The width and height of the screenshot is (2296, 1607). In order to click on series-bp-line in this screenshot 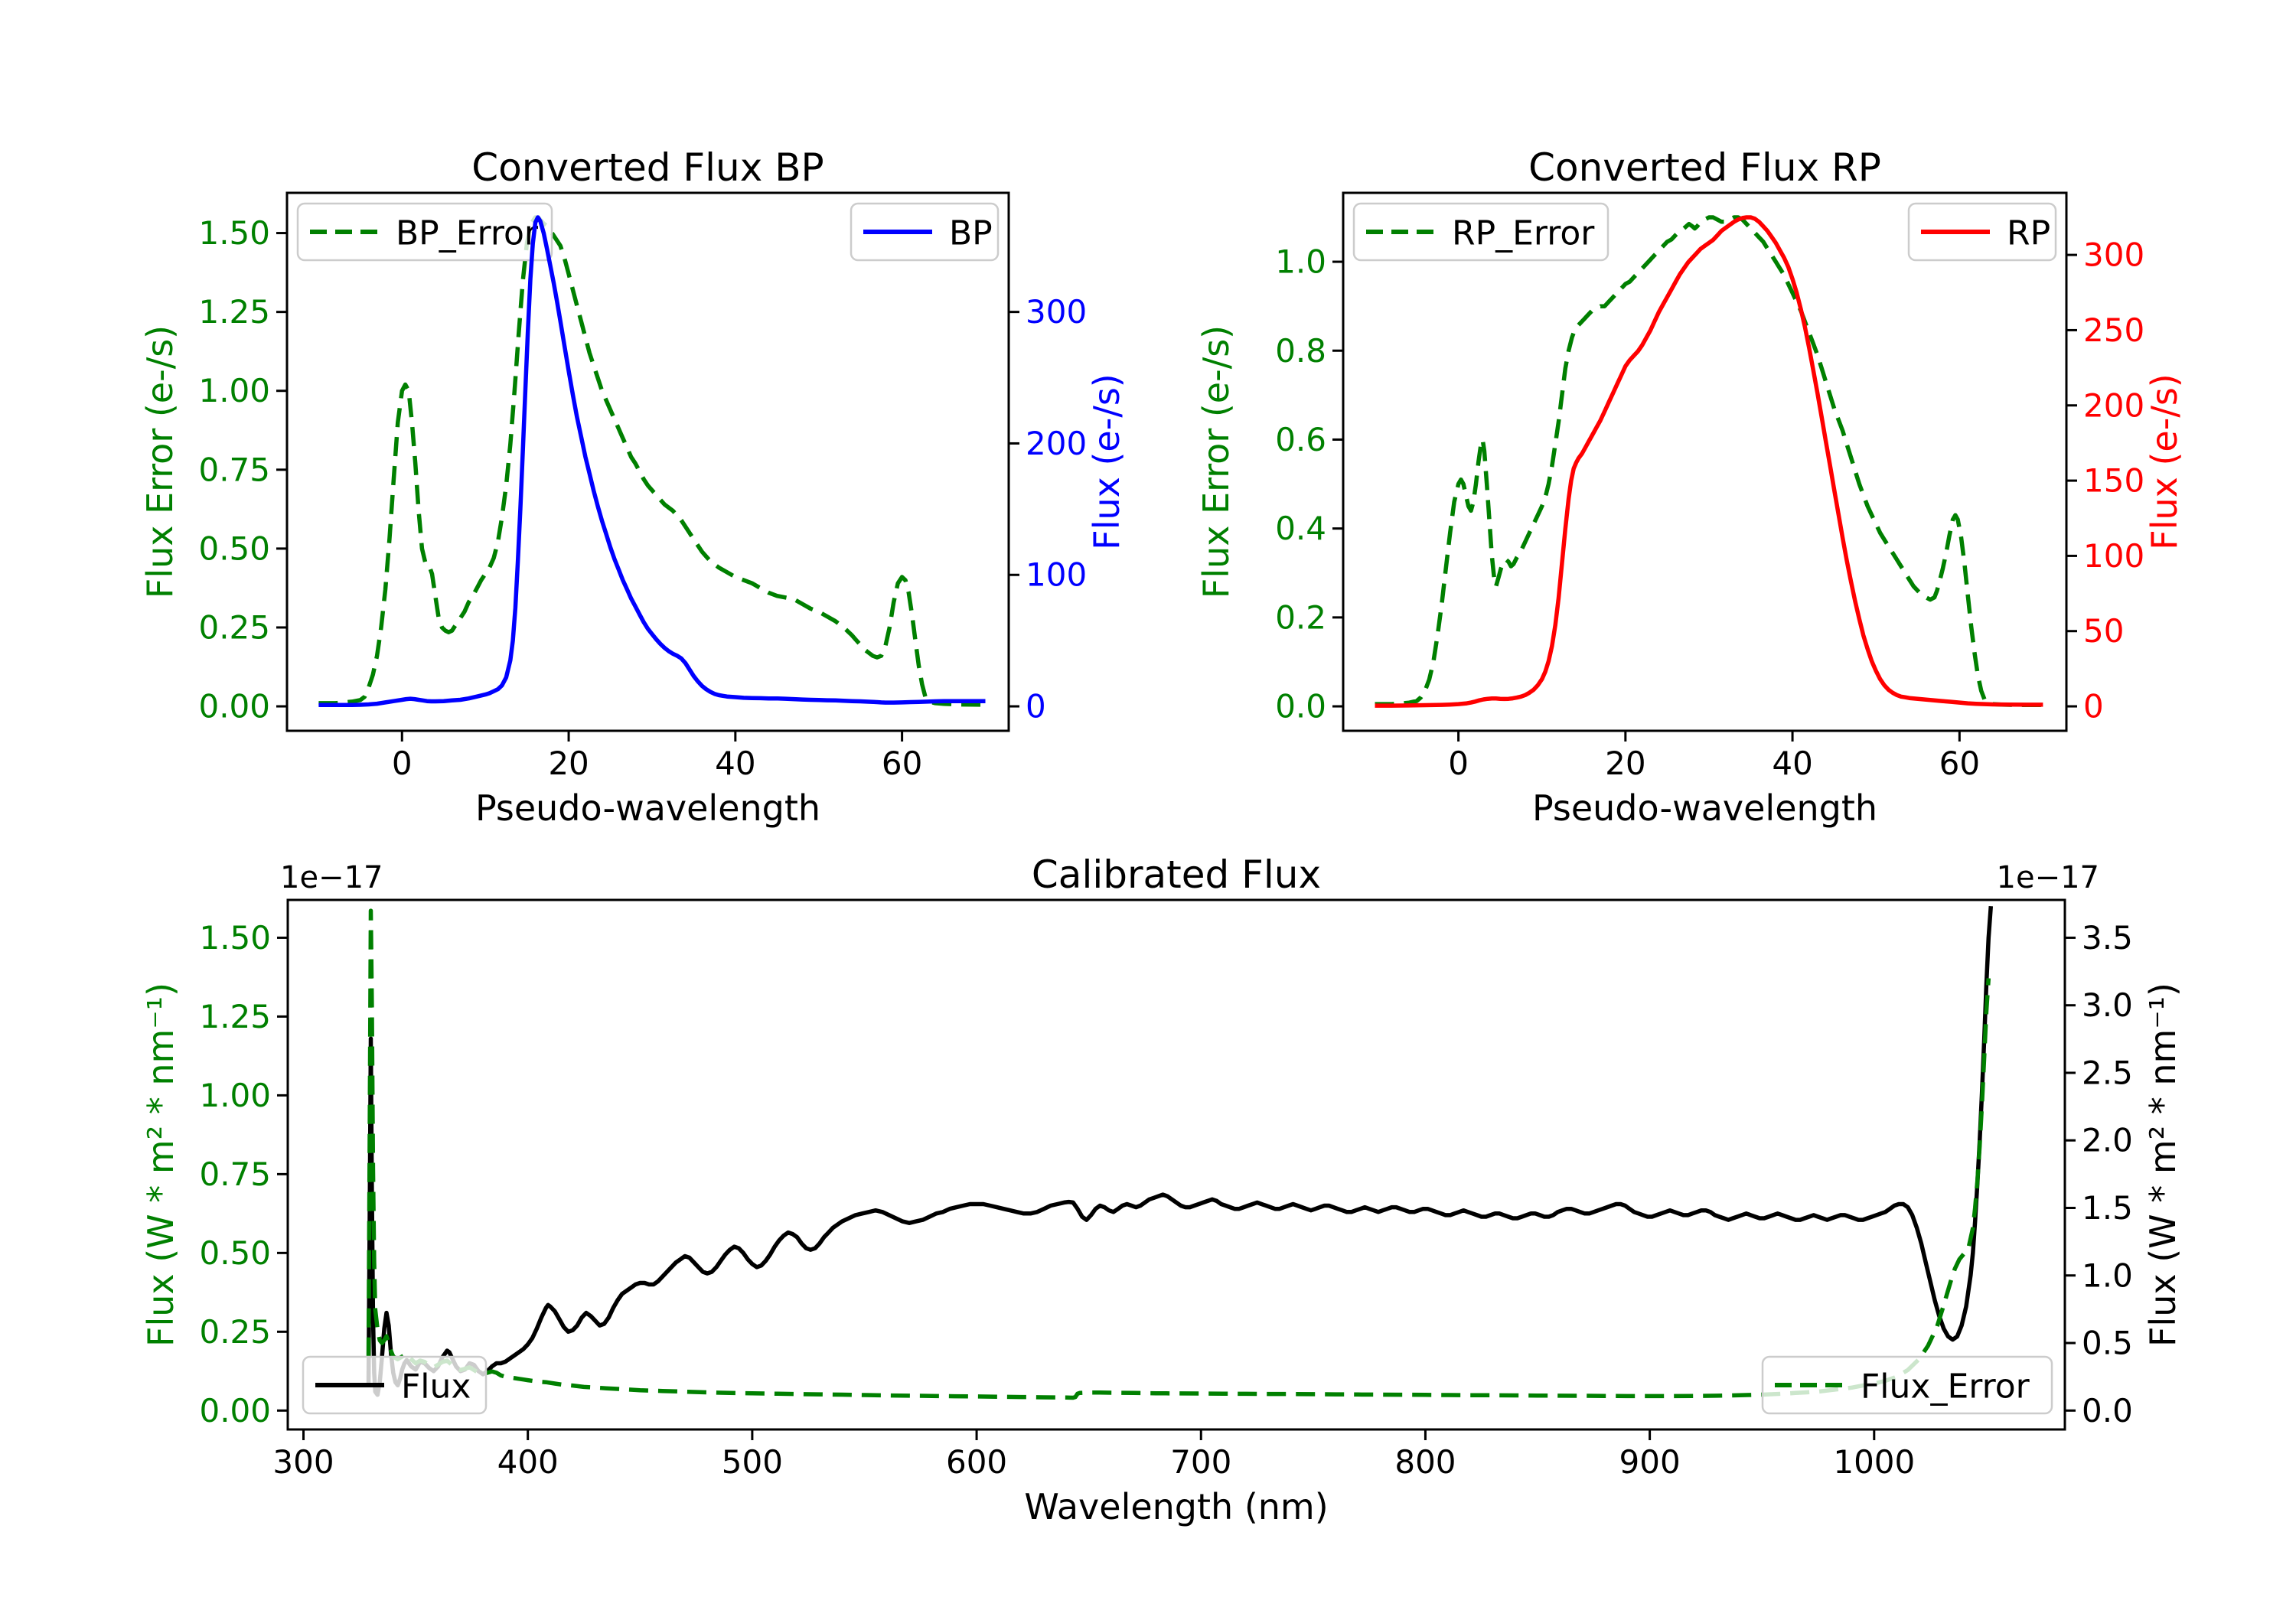, I will do `click(652, 461)`.